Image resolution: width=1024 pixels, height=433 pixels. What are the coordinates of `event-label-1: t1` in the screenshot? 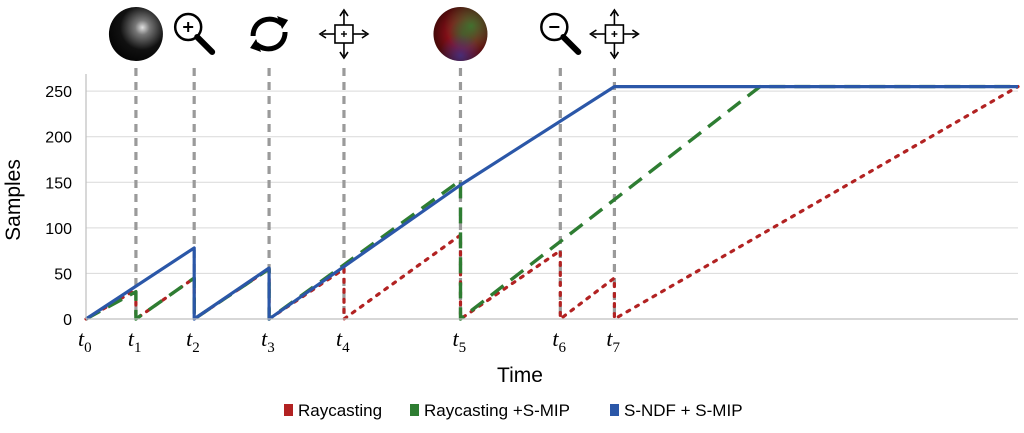 It's located at (135, 341).